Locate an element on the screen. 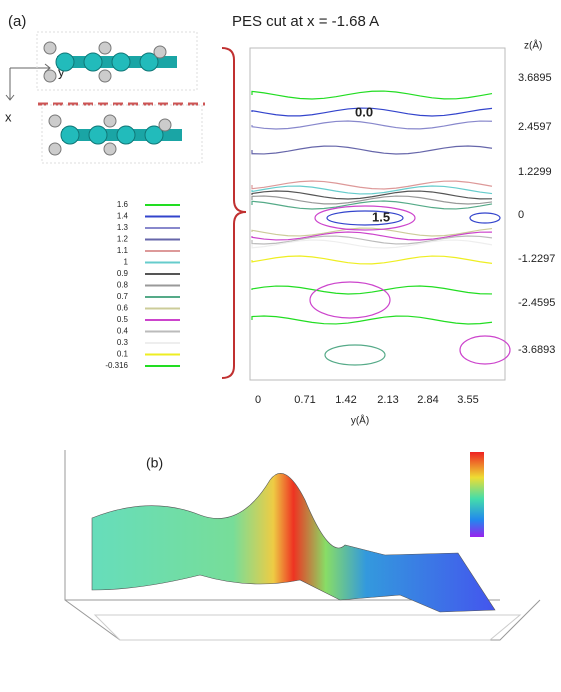 This screenshot has width=561, height=692. z-tick-label: 1.2299 is located at coordinates (535, 172).